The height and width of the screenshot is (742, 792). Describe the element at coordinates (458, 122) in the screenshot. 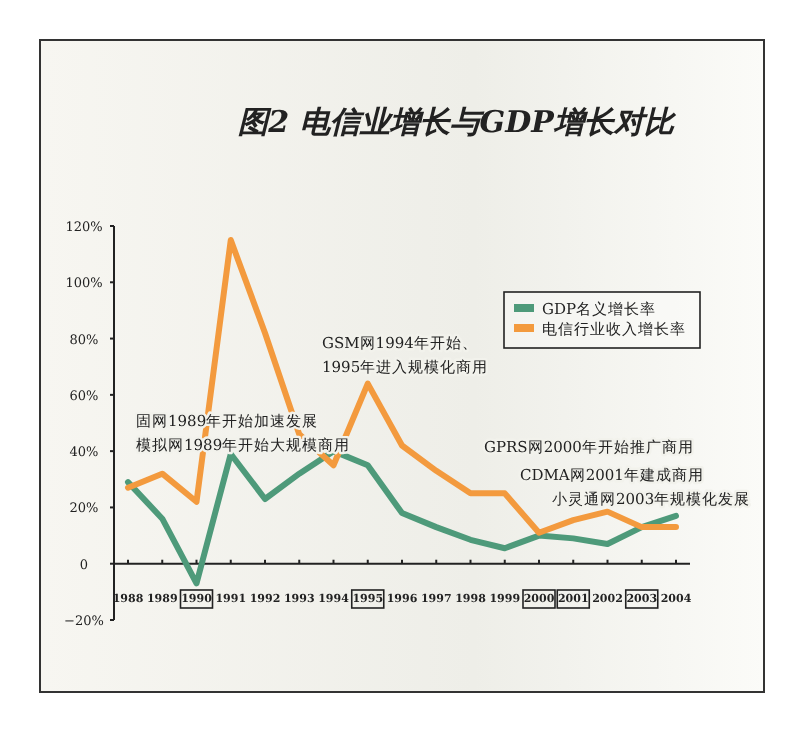

I see `chart-title: 图2 电信业增长与GDP增长对比` at that location.